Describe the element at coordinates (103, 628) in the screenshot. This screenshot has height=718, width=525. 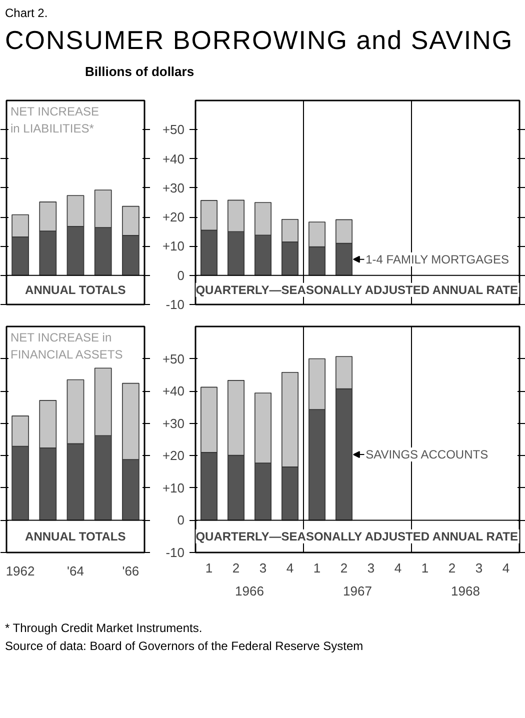
I see `text: * Through Credit Market Instruments.` at that location.